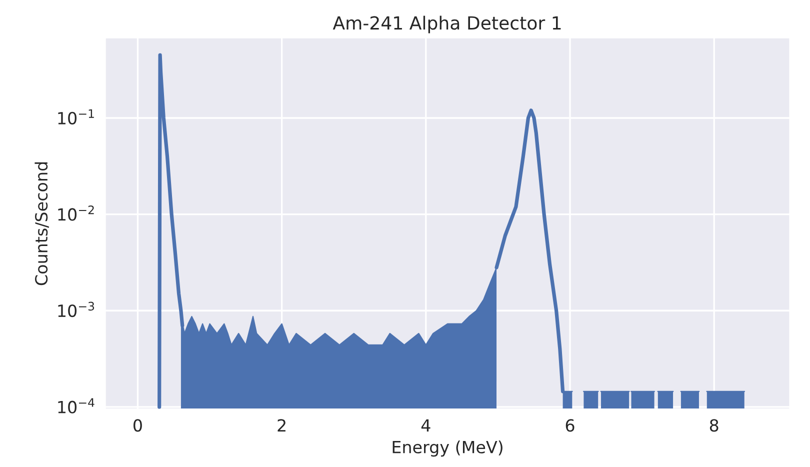  I want to click on x-tick-label: 0, so click(138, 425).